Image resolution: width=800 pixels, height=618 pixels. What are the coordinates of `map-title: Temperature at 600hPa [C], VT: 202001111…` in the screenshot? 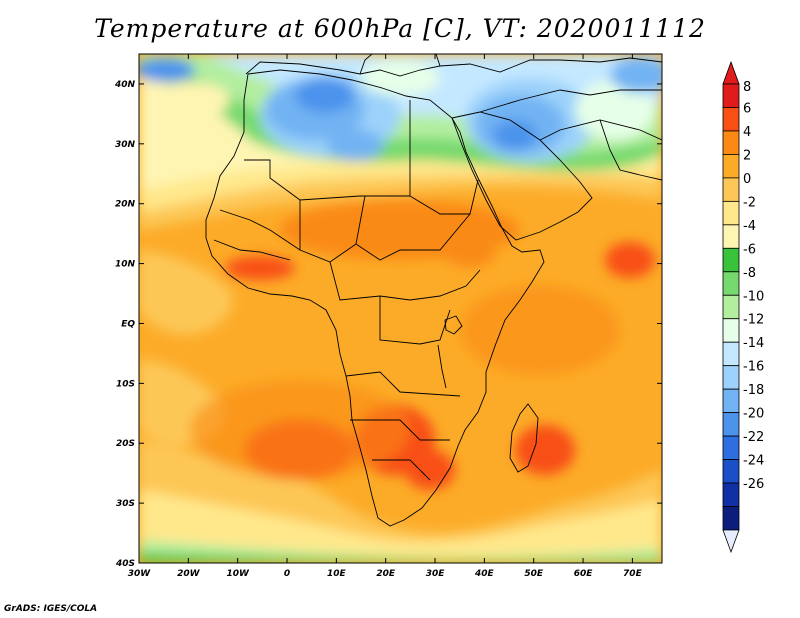 It's located at (400, 28).